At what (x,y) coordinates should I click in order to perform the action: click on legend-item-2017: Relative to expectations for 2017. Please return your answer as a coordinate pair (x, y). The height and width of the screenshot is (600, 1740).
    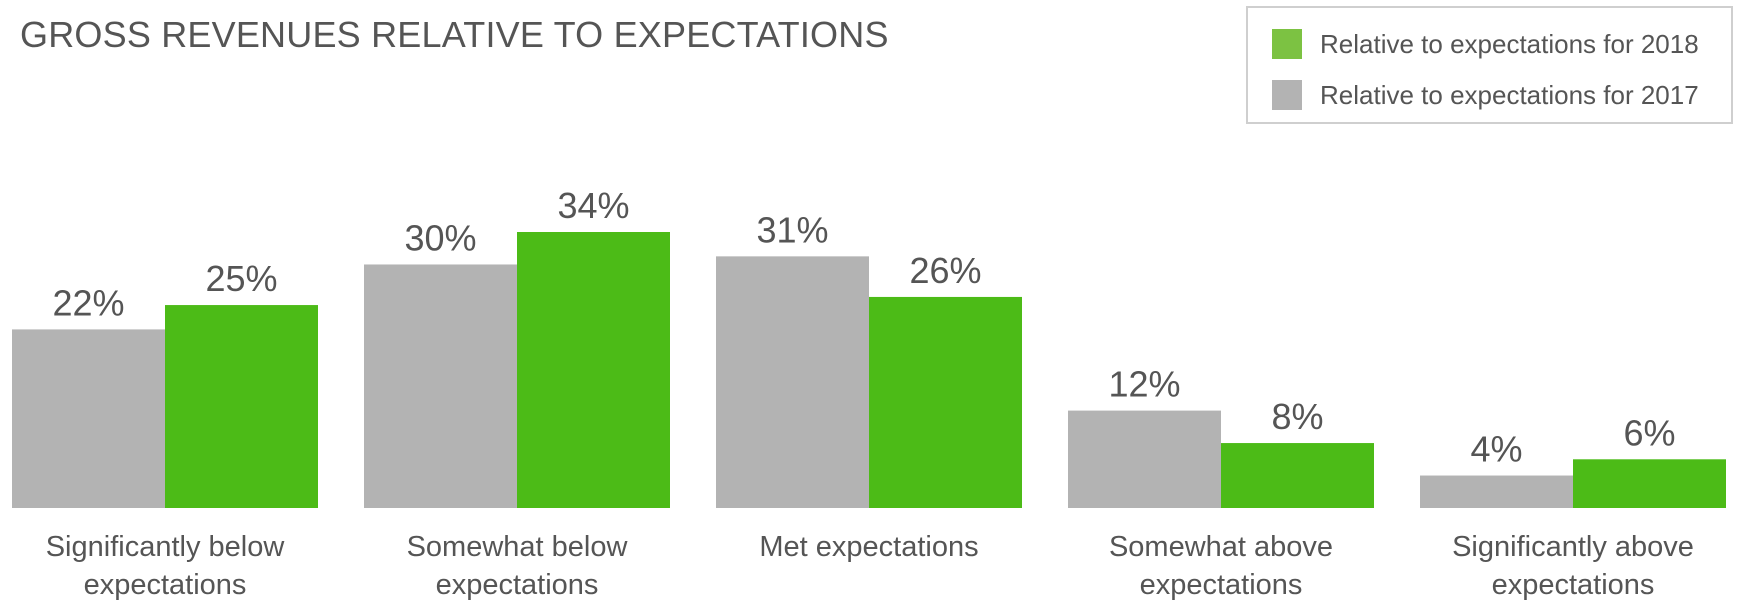
    Looking at the image, I should click on (1485, 95).